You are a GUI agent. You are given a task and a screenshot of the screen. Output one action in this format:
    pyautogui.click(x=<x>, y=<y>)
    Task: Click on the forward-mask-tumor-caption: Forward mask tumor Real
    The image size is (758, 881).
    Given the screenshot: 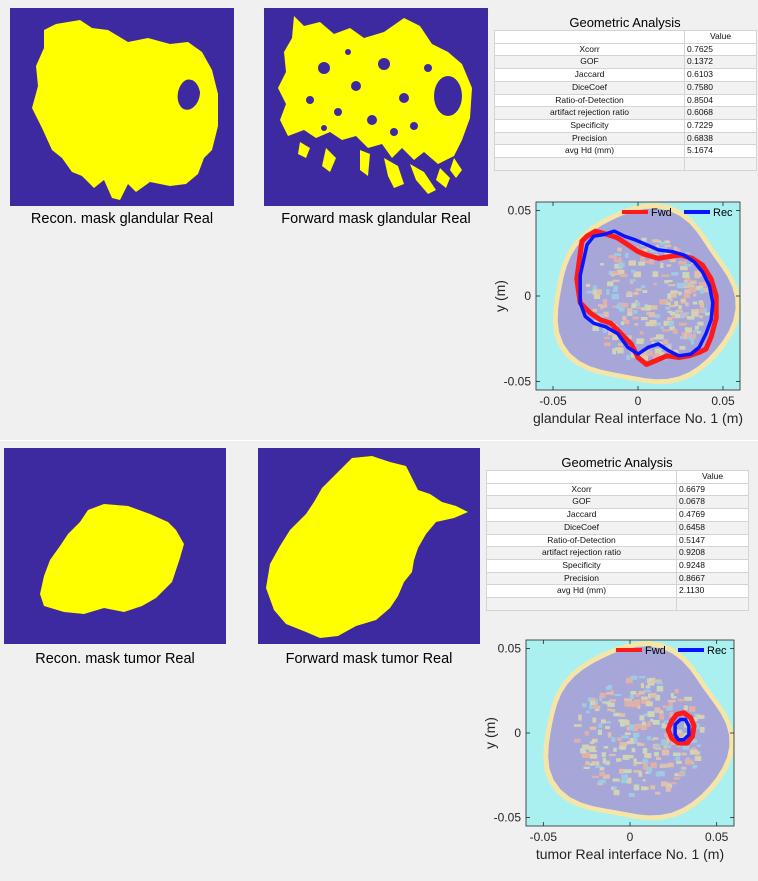 What is the action you would take?
    pyautogui.click(x=369, y=659)
    